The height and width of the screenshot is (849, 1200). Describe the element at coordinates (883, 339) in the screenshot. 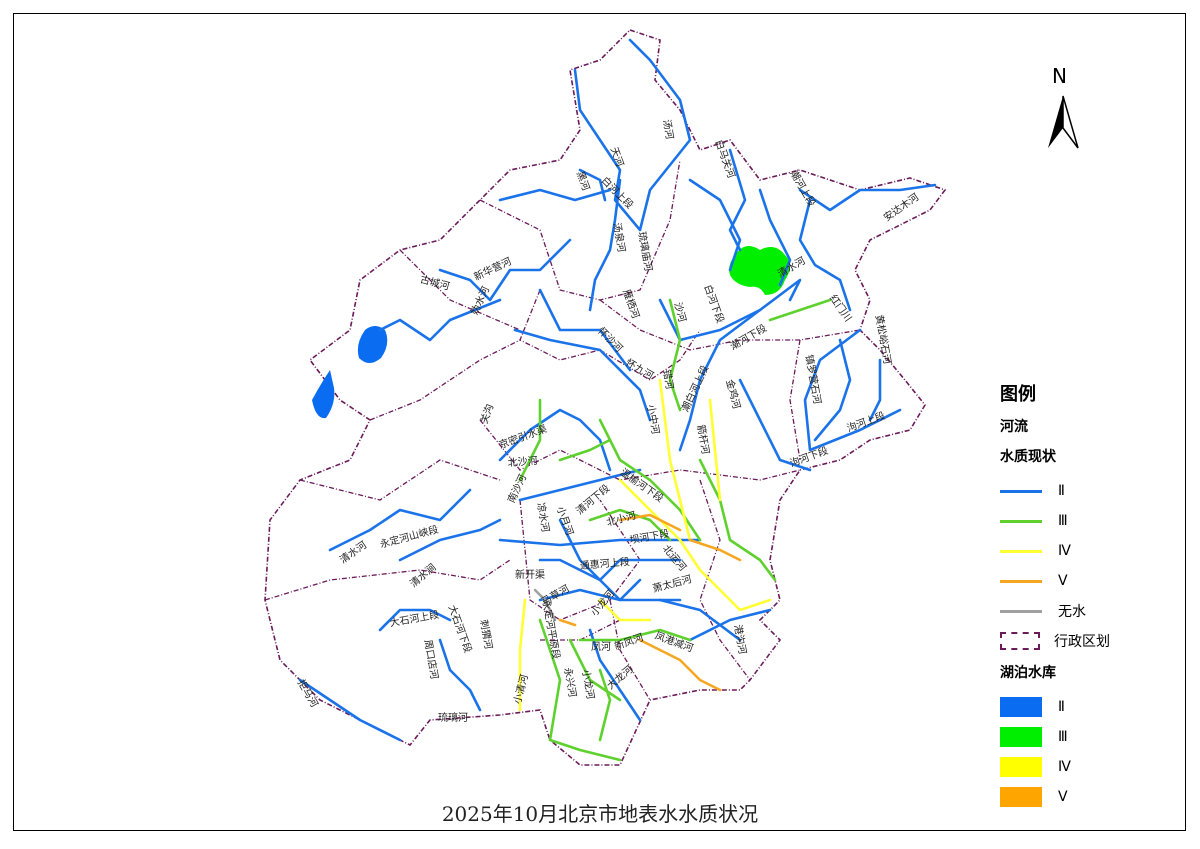

I see `river-label: 黄松峪石河` at that location.